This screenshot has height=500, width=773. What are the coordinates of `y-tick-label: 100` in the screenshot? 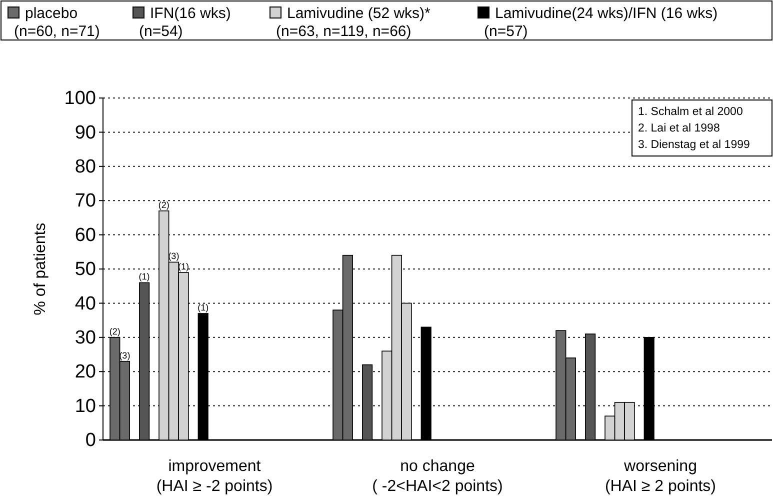 It's located at (80, 99).